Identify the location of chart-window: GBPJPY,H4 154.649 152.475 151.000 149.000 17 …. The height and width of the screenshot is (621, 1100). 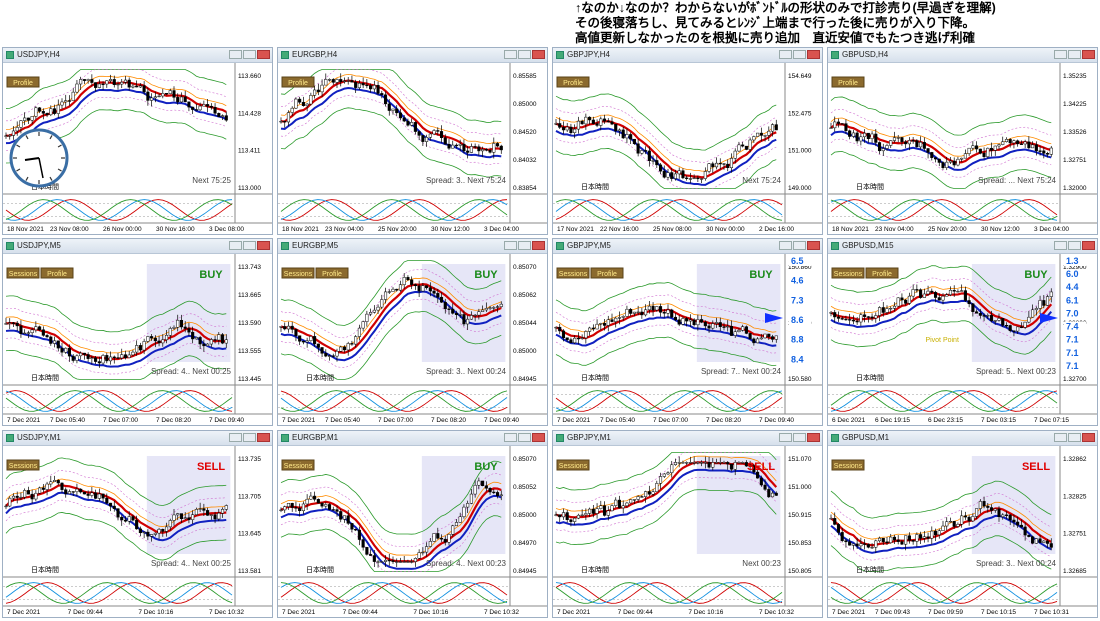
(687, 141).